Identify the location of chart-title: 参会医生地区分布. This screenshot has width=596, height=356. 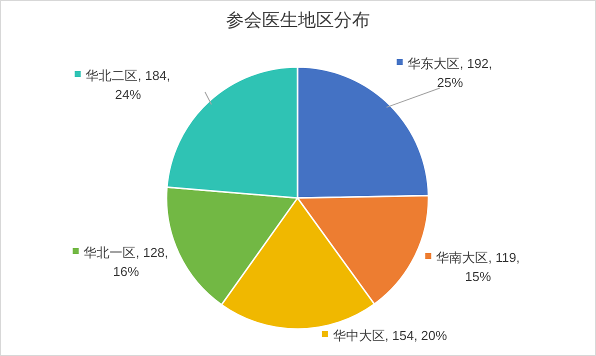
(298, 20).